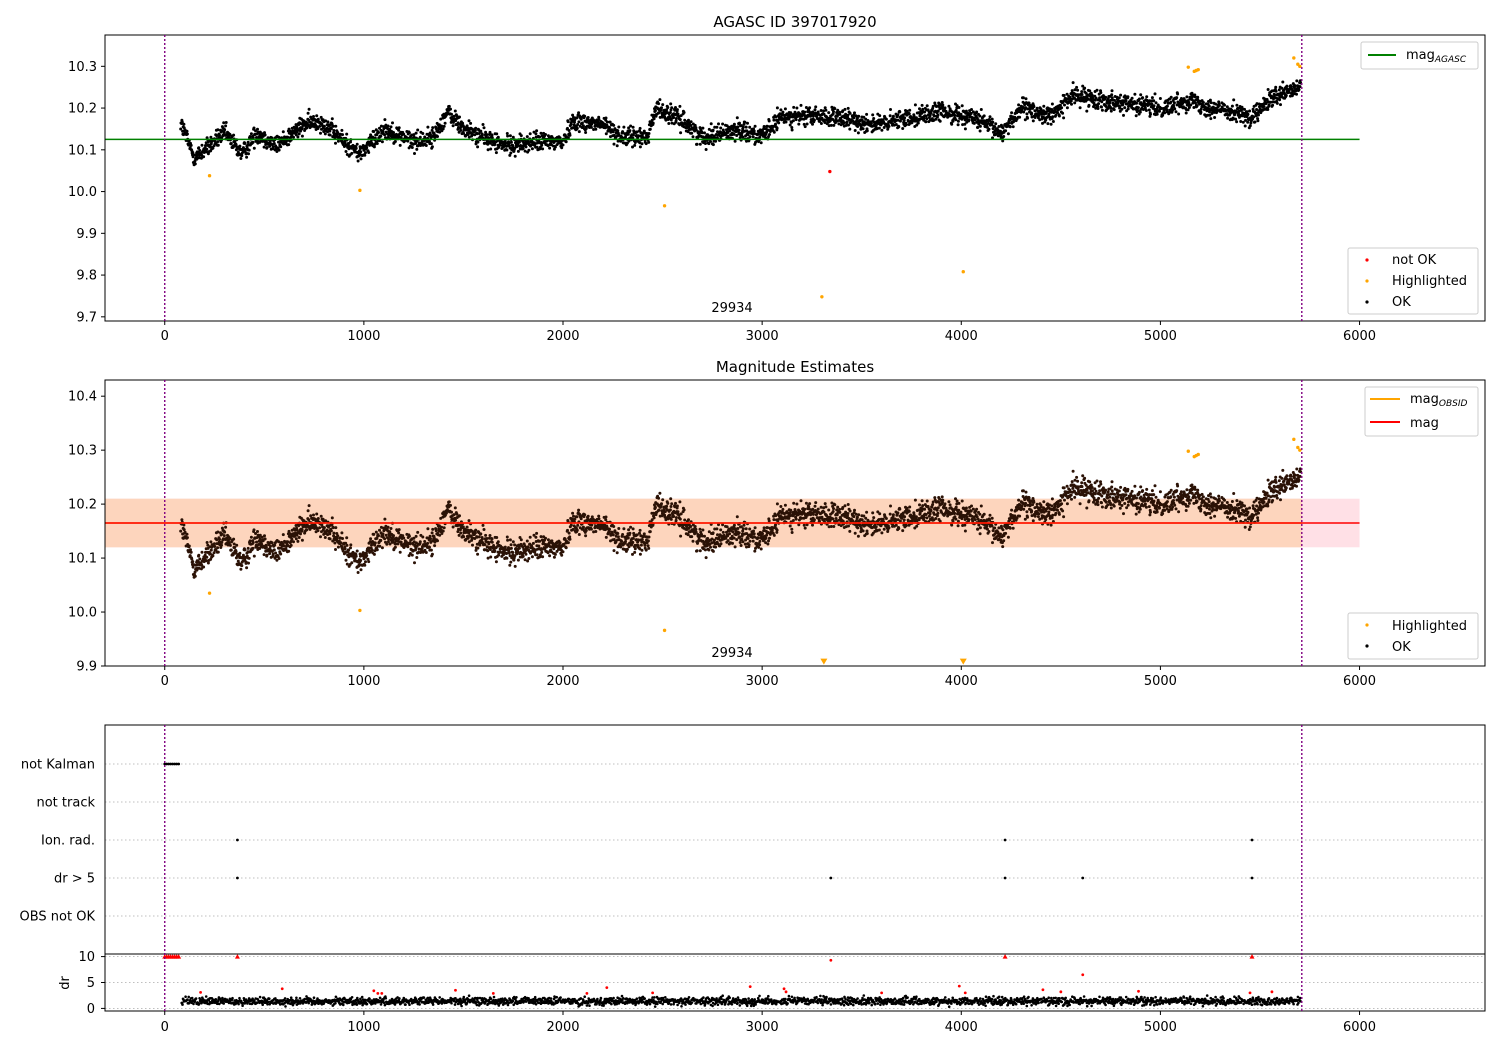 This screenshot has width=1500, height=1050. What do you see at coordinates (1450, 60) in the screenshot?
I see `legend-mag-agasc-sub: AGASC` at bounding box center [1450, 60].